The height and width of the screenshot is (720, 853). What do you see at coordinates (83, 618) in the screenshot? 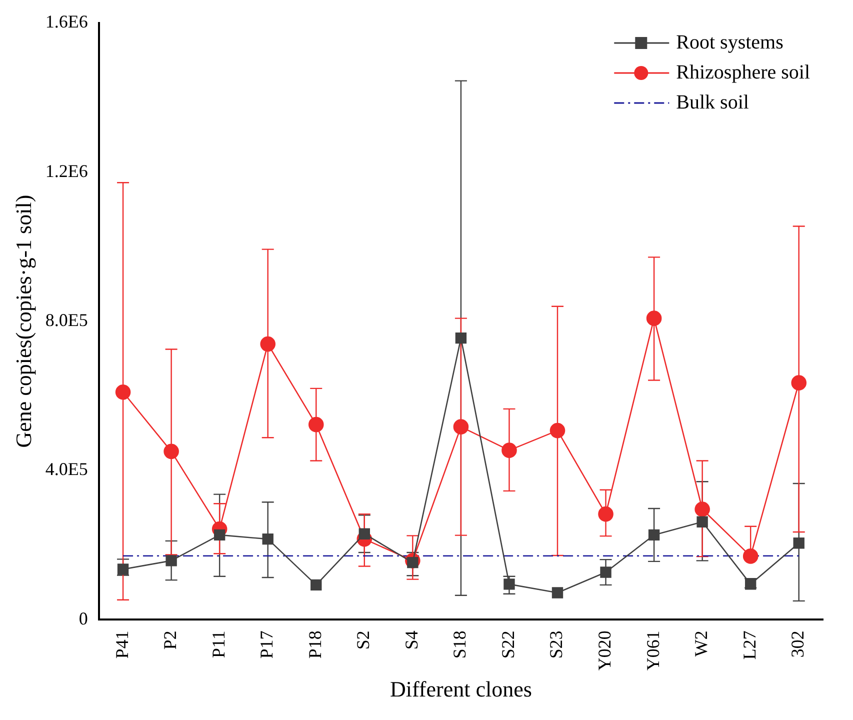
I see `y-tick-label: 0` at bounding box center [83, 618].